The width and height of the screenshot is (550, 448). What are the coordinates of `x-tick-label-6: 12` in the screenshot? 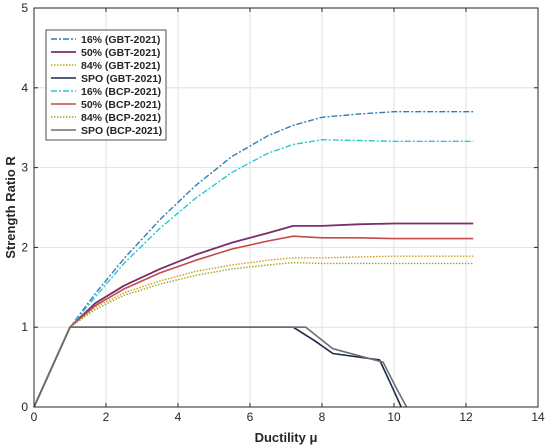 It's located at (466, 417).